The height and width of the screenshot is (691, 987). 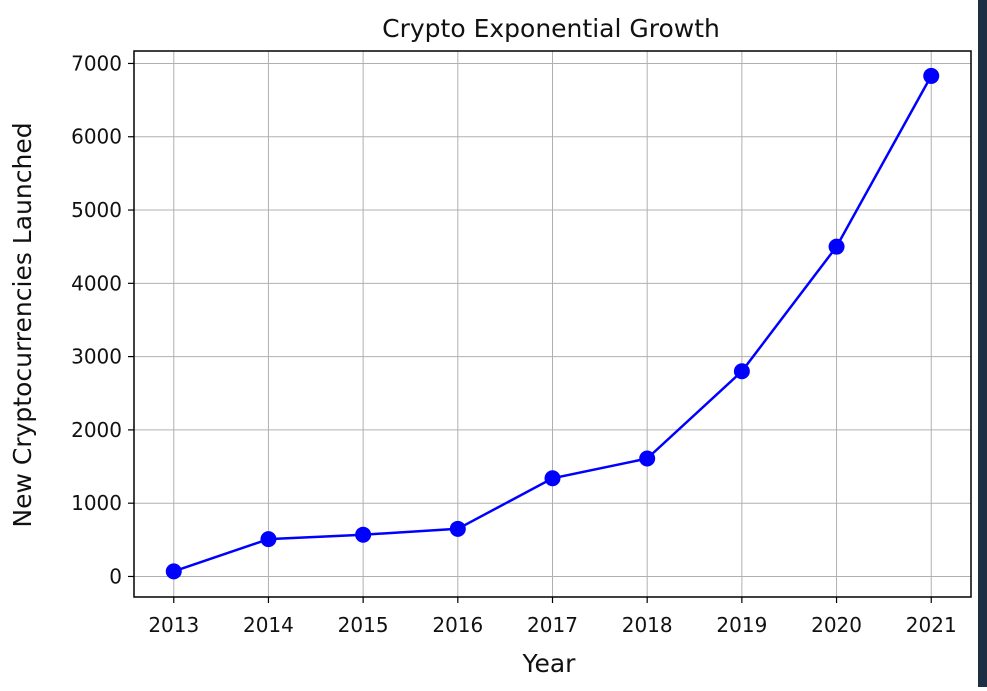 What do you see at coordinates (173, 625) in the screenshot?
I see `x-tick-label: 2013` at bounding box center [173, 625].